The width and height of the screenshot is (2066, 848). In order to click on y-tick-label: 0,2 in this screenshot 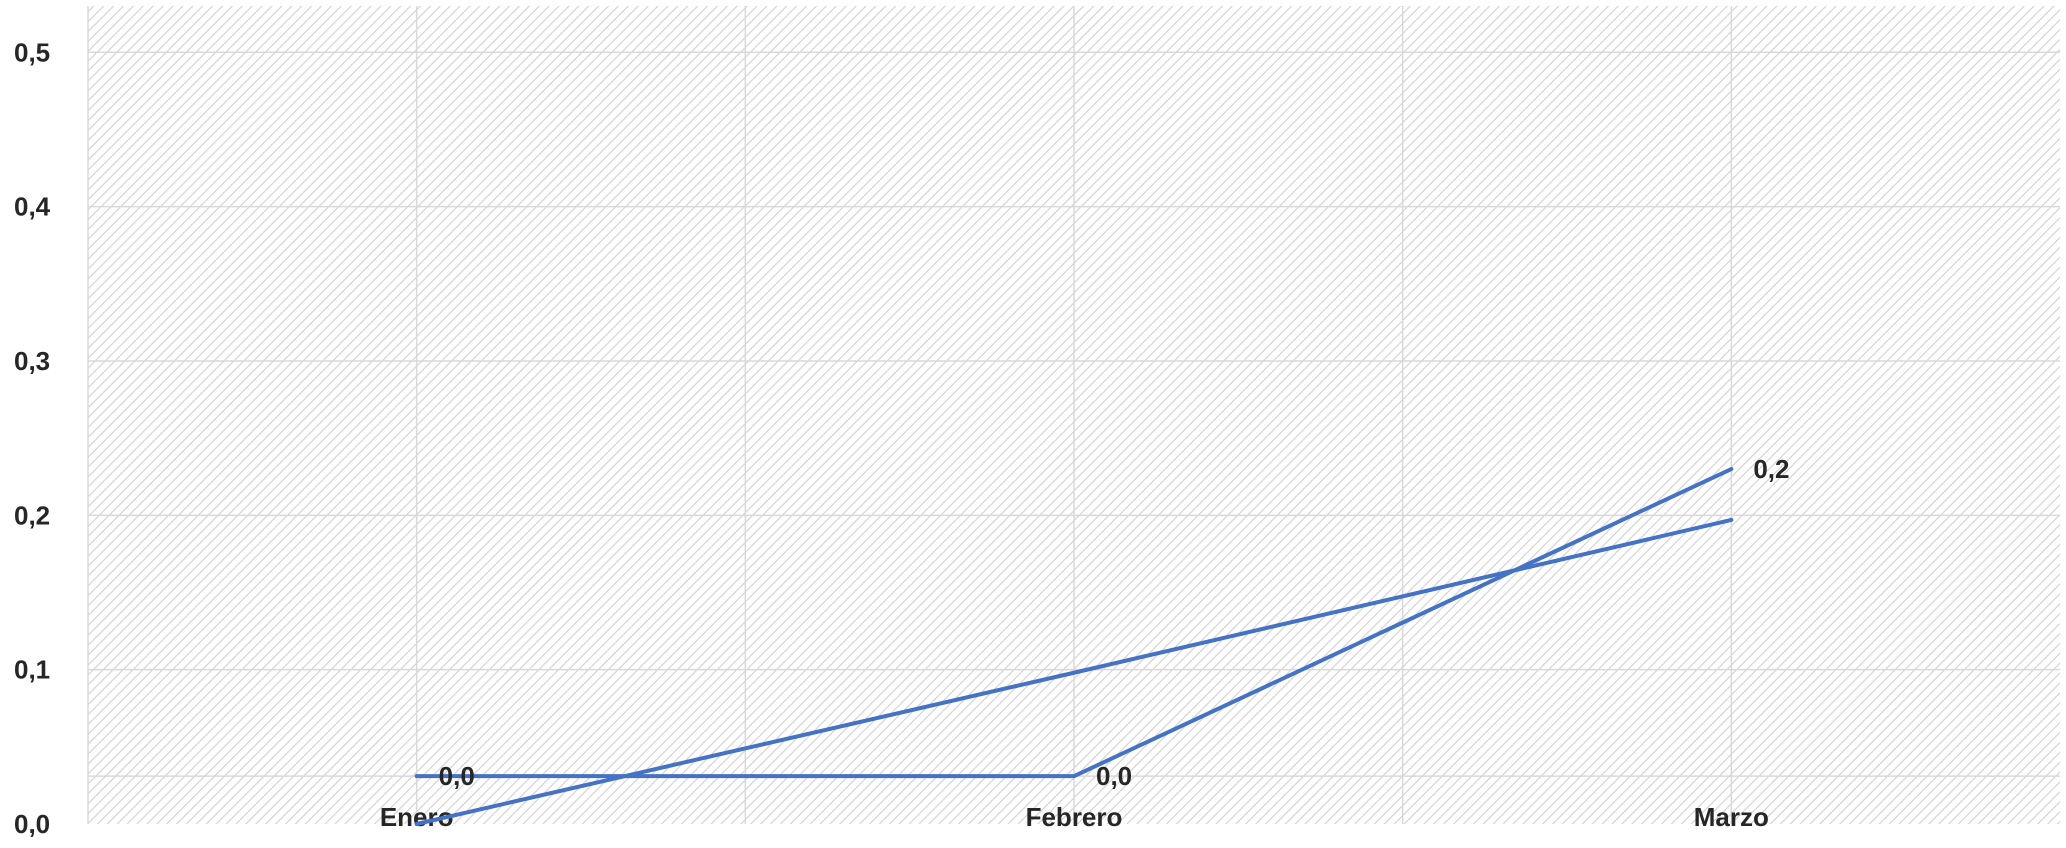, I will do `click(32, 515)`.